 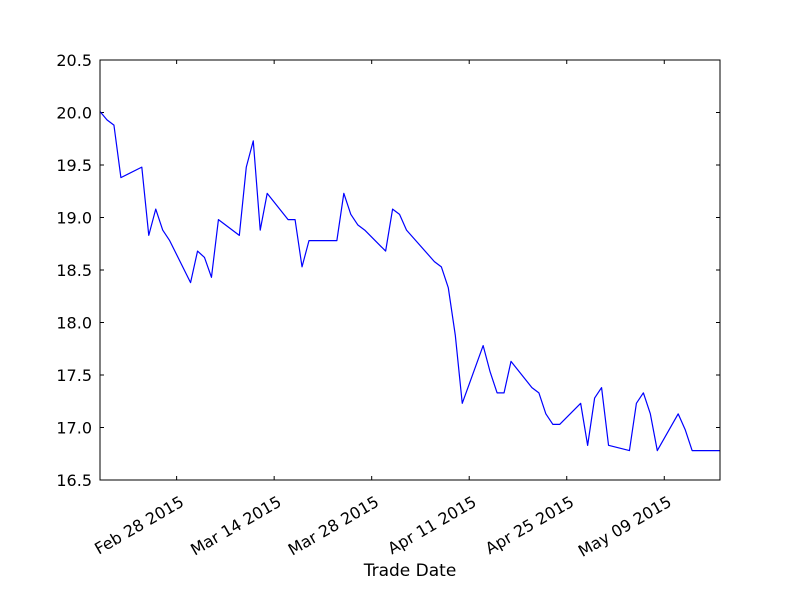 What do you see at coordinates (74, 480) in the screenshot?
I see `y-tick-label: 16.5` at bounding box center [74, 480].